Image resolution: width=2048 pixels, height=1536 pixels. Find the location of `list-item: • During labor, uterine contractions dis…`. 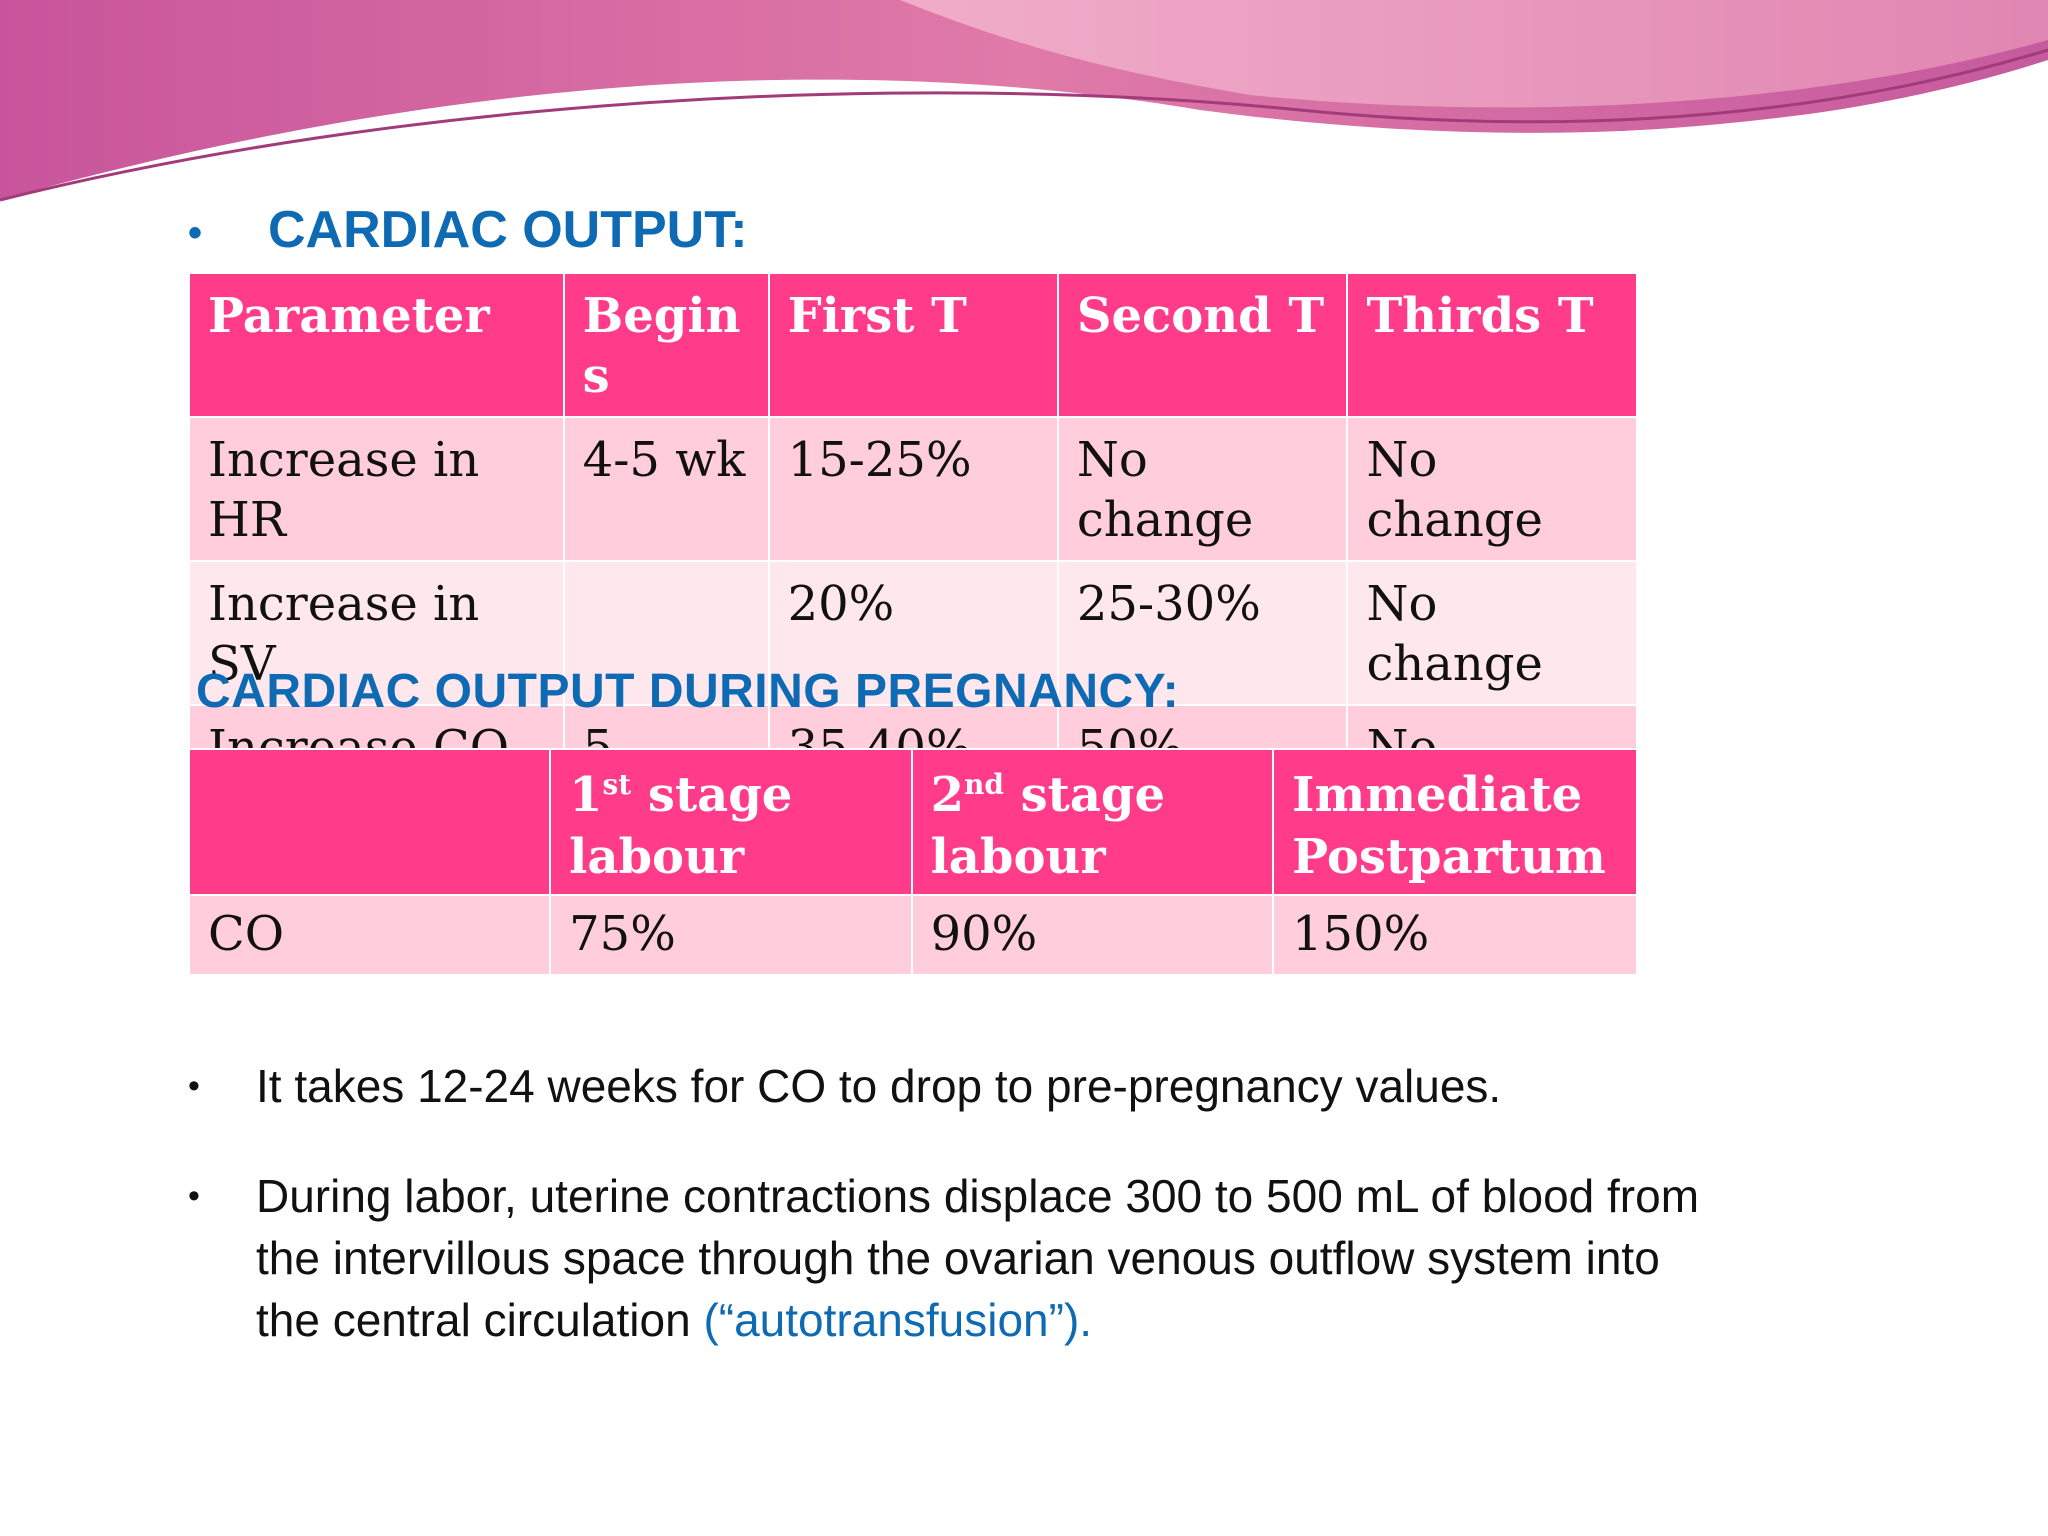

list-item: • During labor, uterine contractions dis… is located at coordinates (948, 1258).